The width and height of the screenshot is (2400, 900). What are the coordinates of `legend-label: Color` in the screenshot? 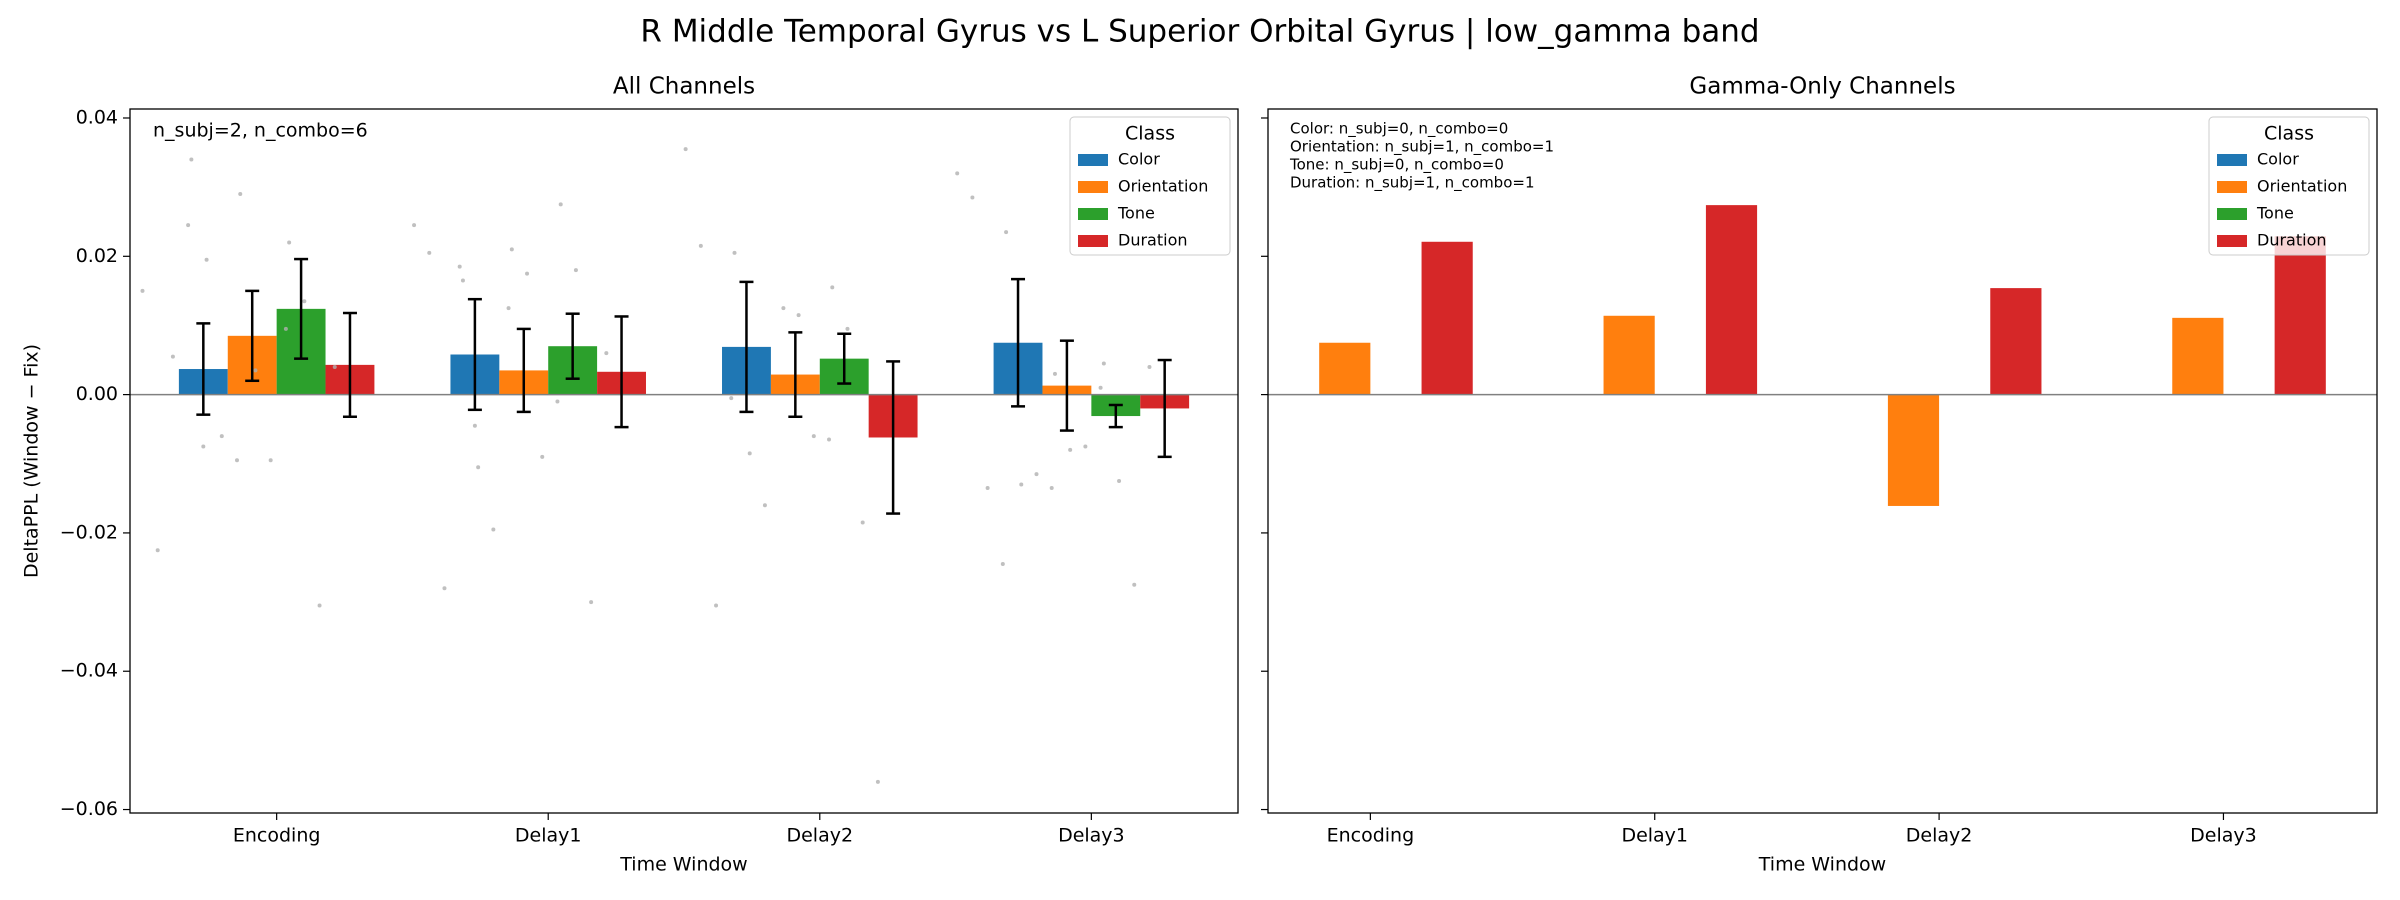 It's located at (2278, 159).